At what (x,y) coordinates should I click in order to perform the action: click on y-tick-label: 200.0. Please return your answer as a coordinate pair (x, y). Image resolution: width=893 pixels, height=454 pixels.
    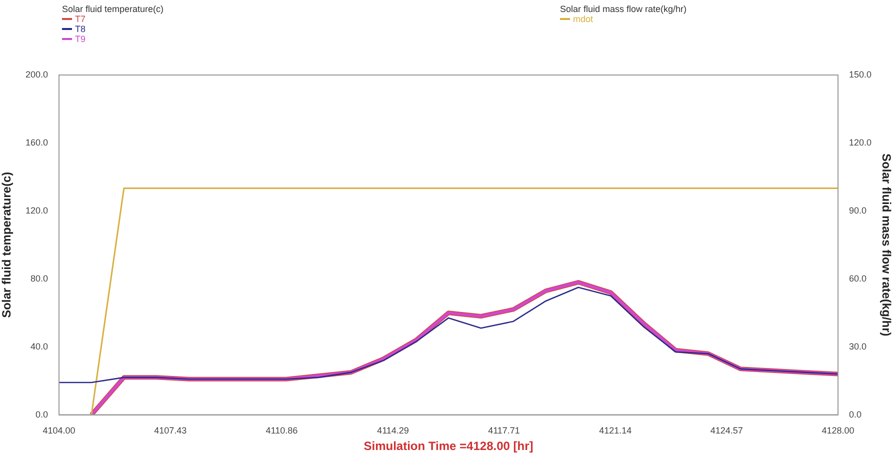
    Looking at the image, I should click on (36, 74).